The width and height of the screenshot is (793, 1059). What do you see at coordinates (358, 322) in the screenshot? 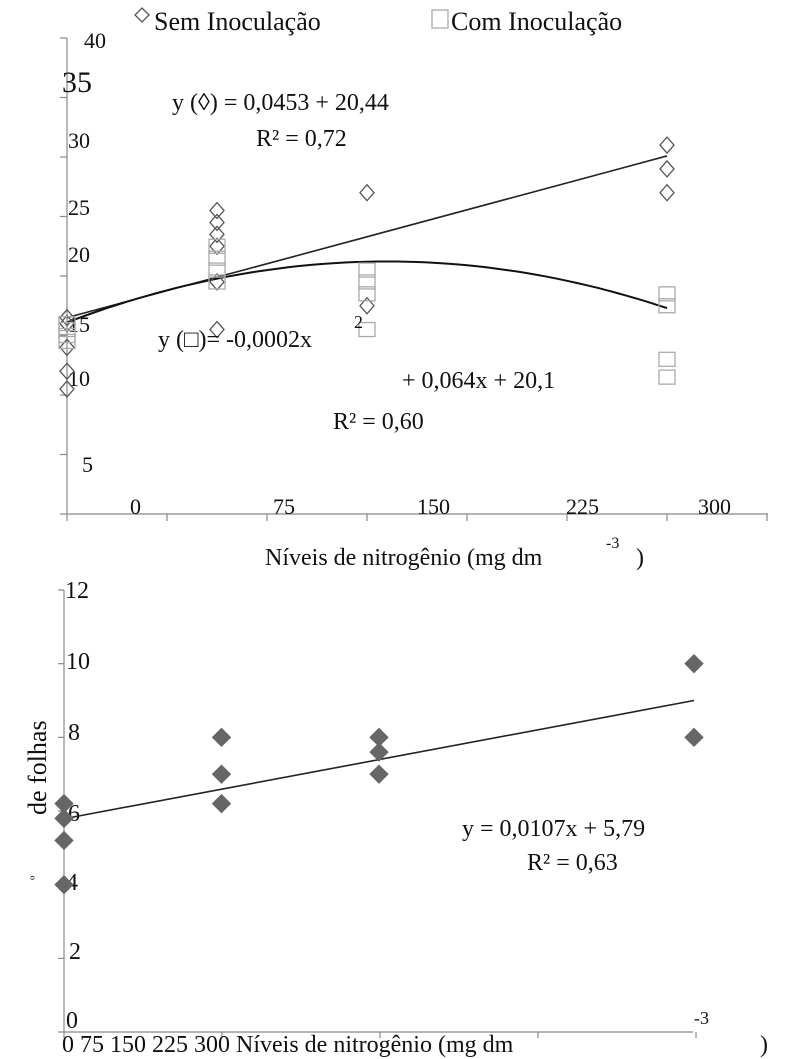
I see `equation-com-inoculacao-superscript: 2` at bounding box center [358, 322].